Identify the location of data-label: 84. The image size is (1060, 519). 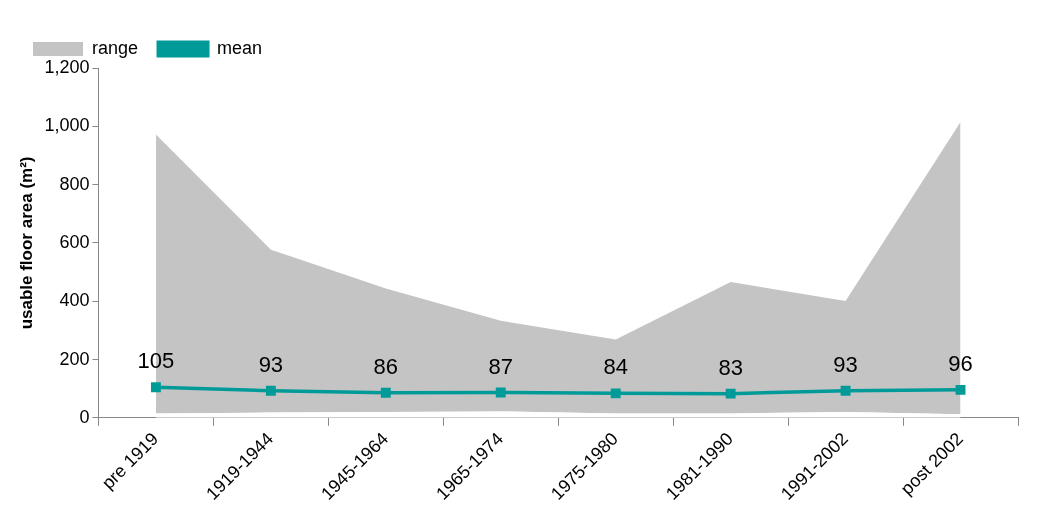
(615, 367).